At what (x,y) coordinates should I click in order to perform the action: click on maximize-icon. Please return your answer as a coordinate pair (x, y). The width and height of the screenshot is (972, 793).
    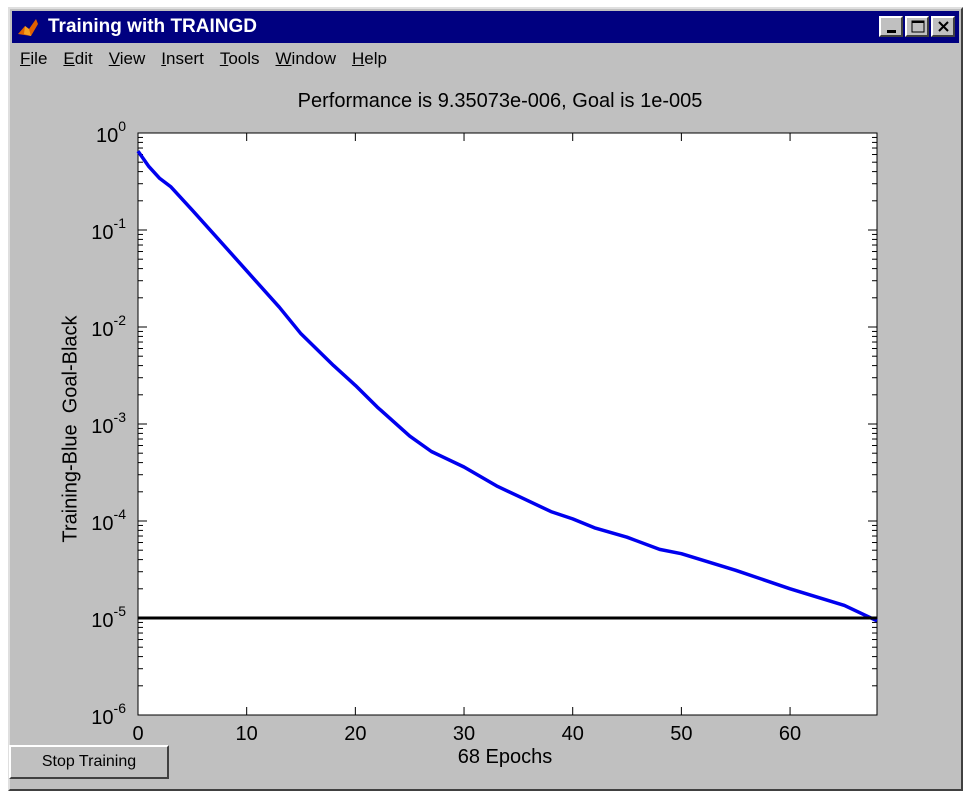
    Looking at the image, I should click on (918, 26).